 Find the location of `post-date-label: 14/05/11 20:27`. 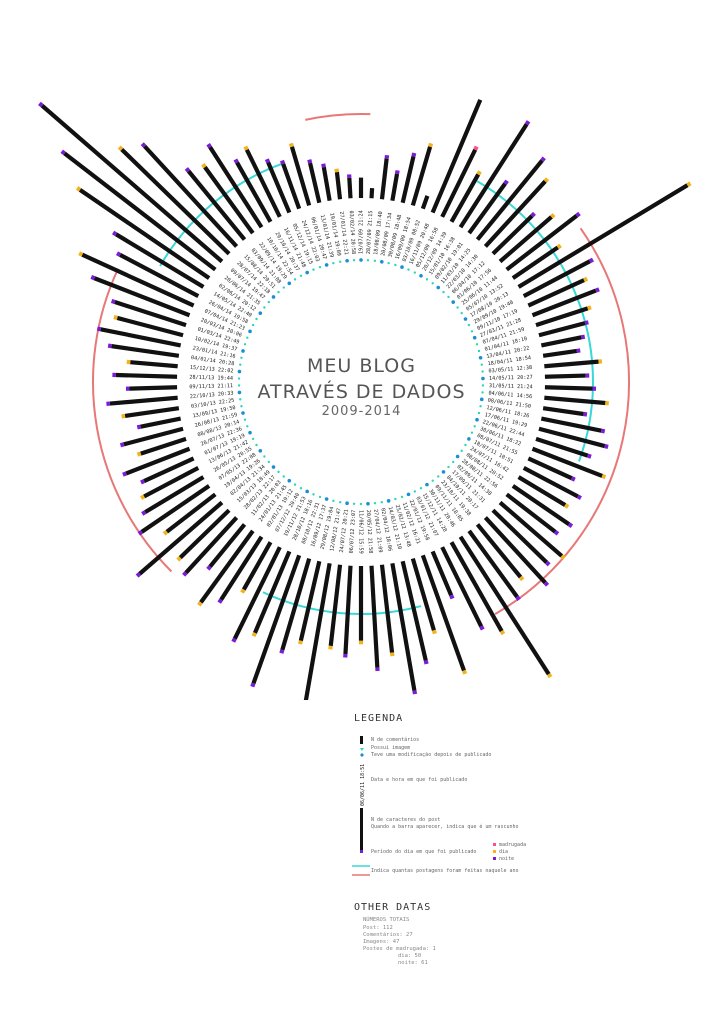

post-date-label: 14/05/11 20:27 is located at coordinates (511, 378).